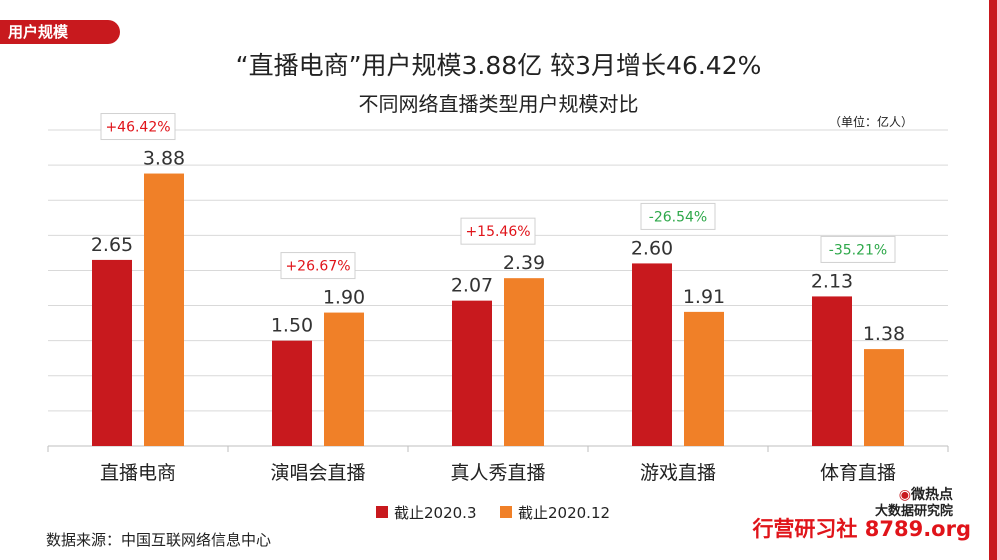 Image resolution: width=997 pixels, height=560 pixels. Describe the element at coordinates (870, 122) in the screenshot. I see `unit-label: （单位：亿人）` at that location.